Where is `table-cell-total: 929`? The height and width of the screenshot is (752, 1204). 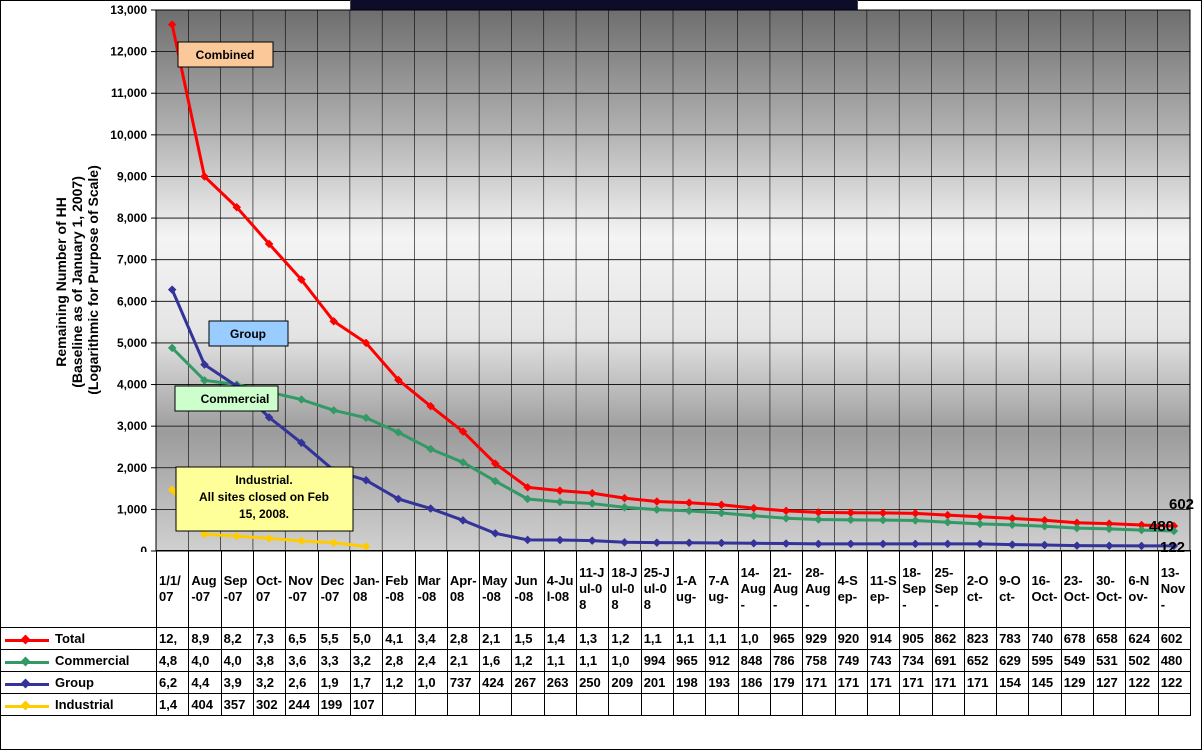 table-cell-total: 929 is located at coordinates (819, 638).